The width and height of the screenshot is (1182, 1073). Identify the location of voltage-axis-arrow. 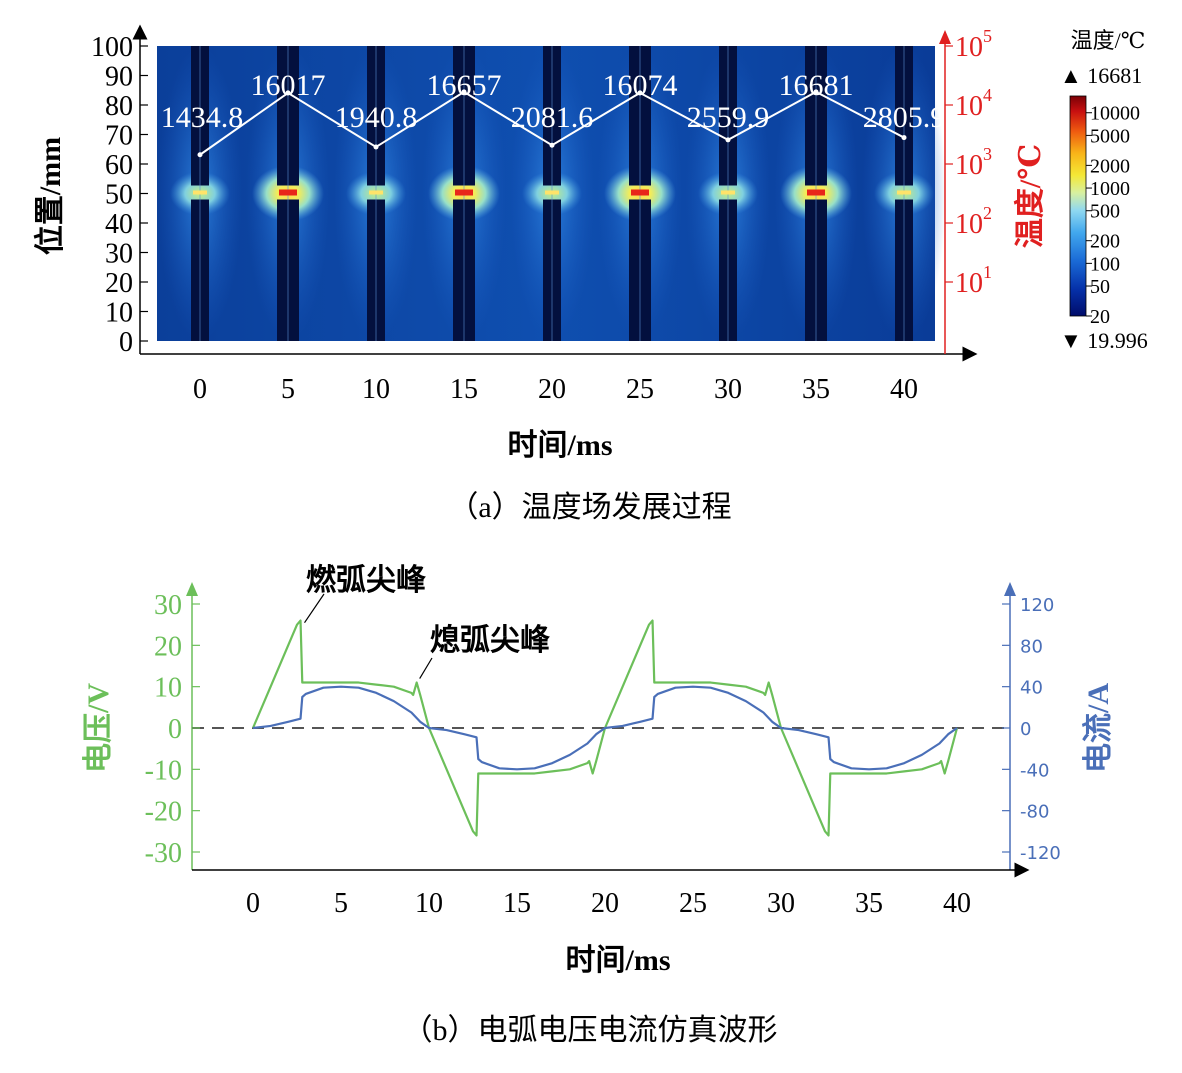
(192, 589).